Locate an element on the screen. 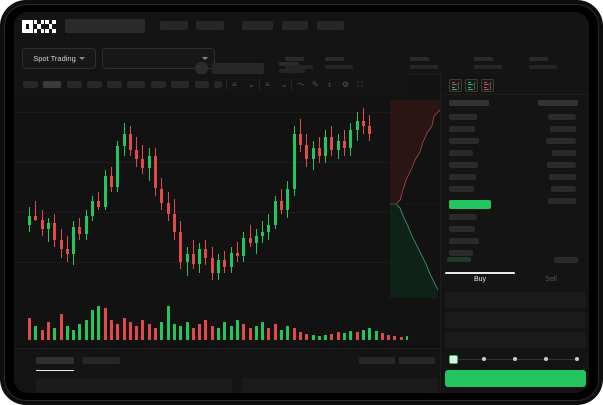 This screenshot has width=603, height=405. drawing-label-icon: ≡ is located at coordinates (267, 84).